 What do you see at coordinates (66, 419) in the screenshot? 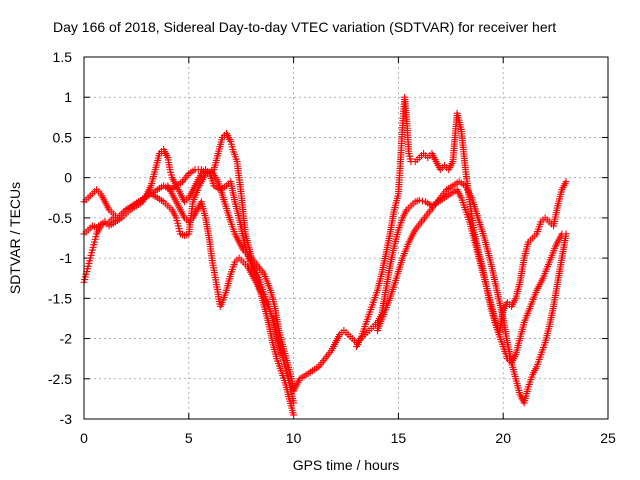
I see `y-tick-label: -3` at bounding box center [66, 419].